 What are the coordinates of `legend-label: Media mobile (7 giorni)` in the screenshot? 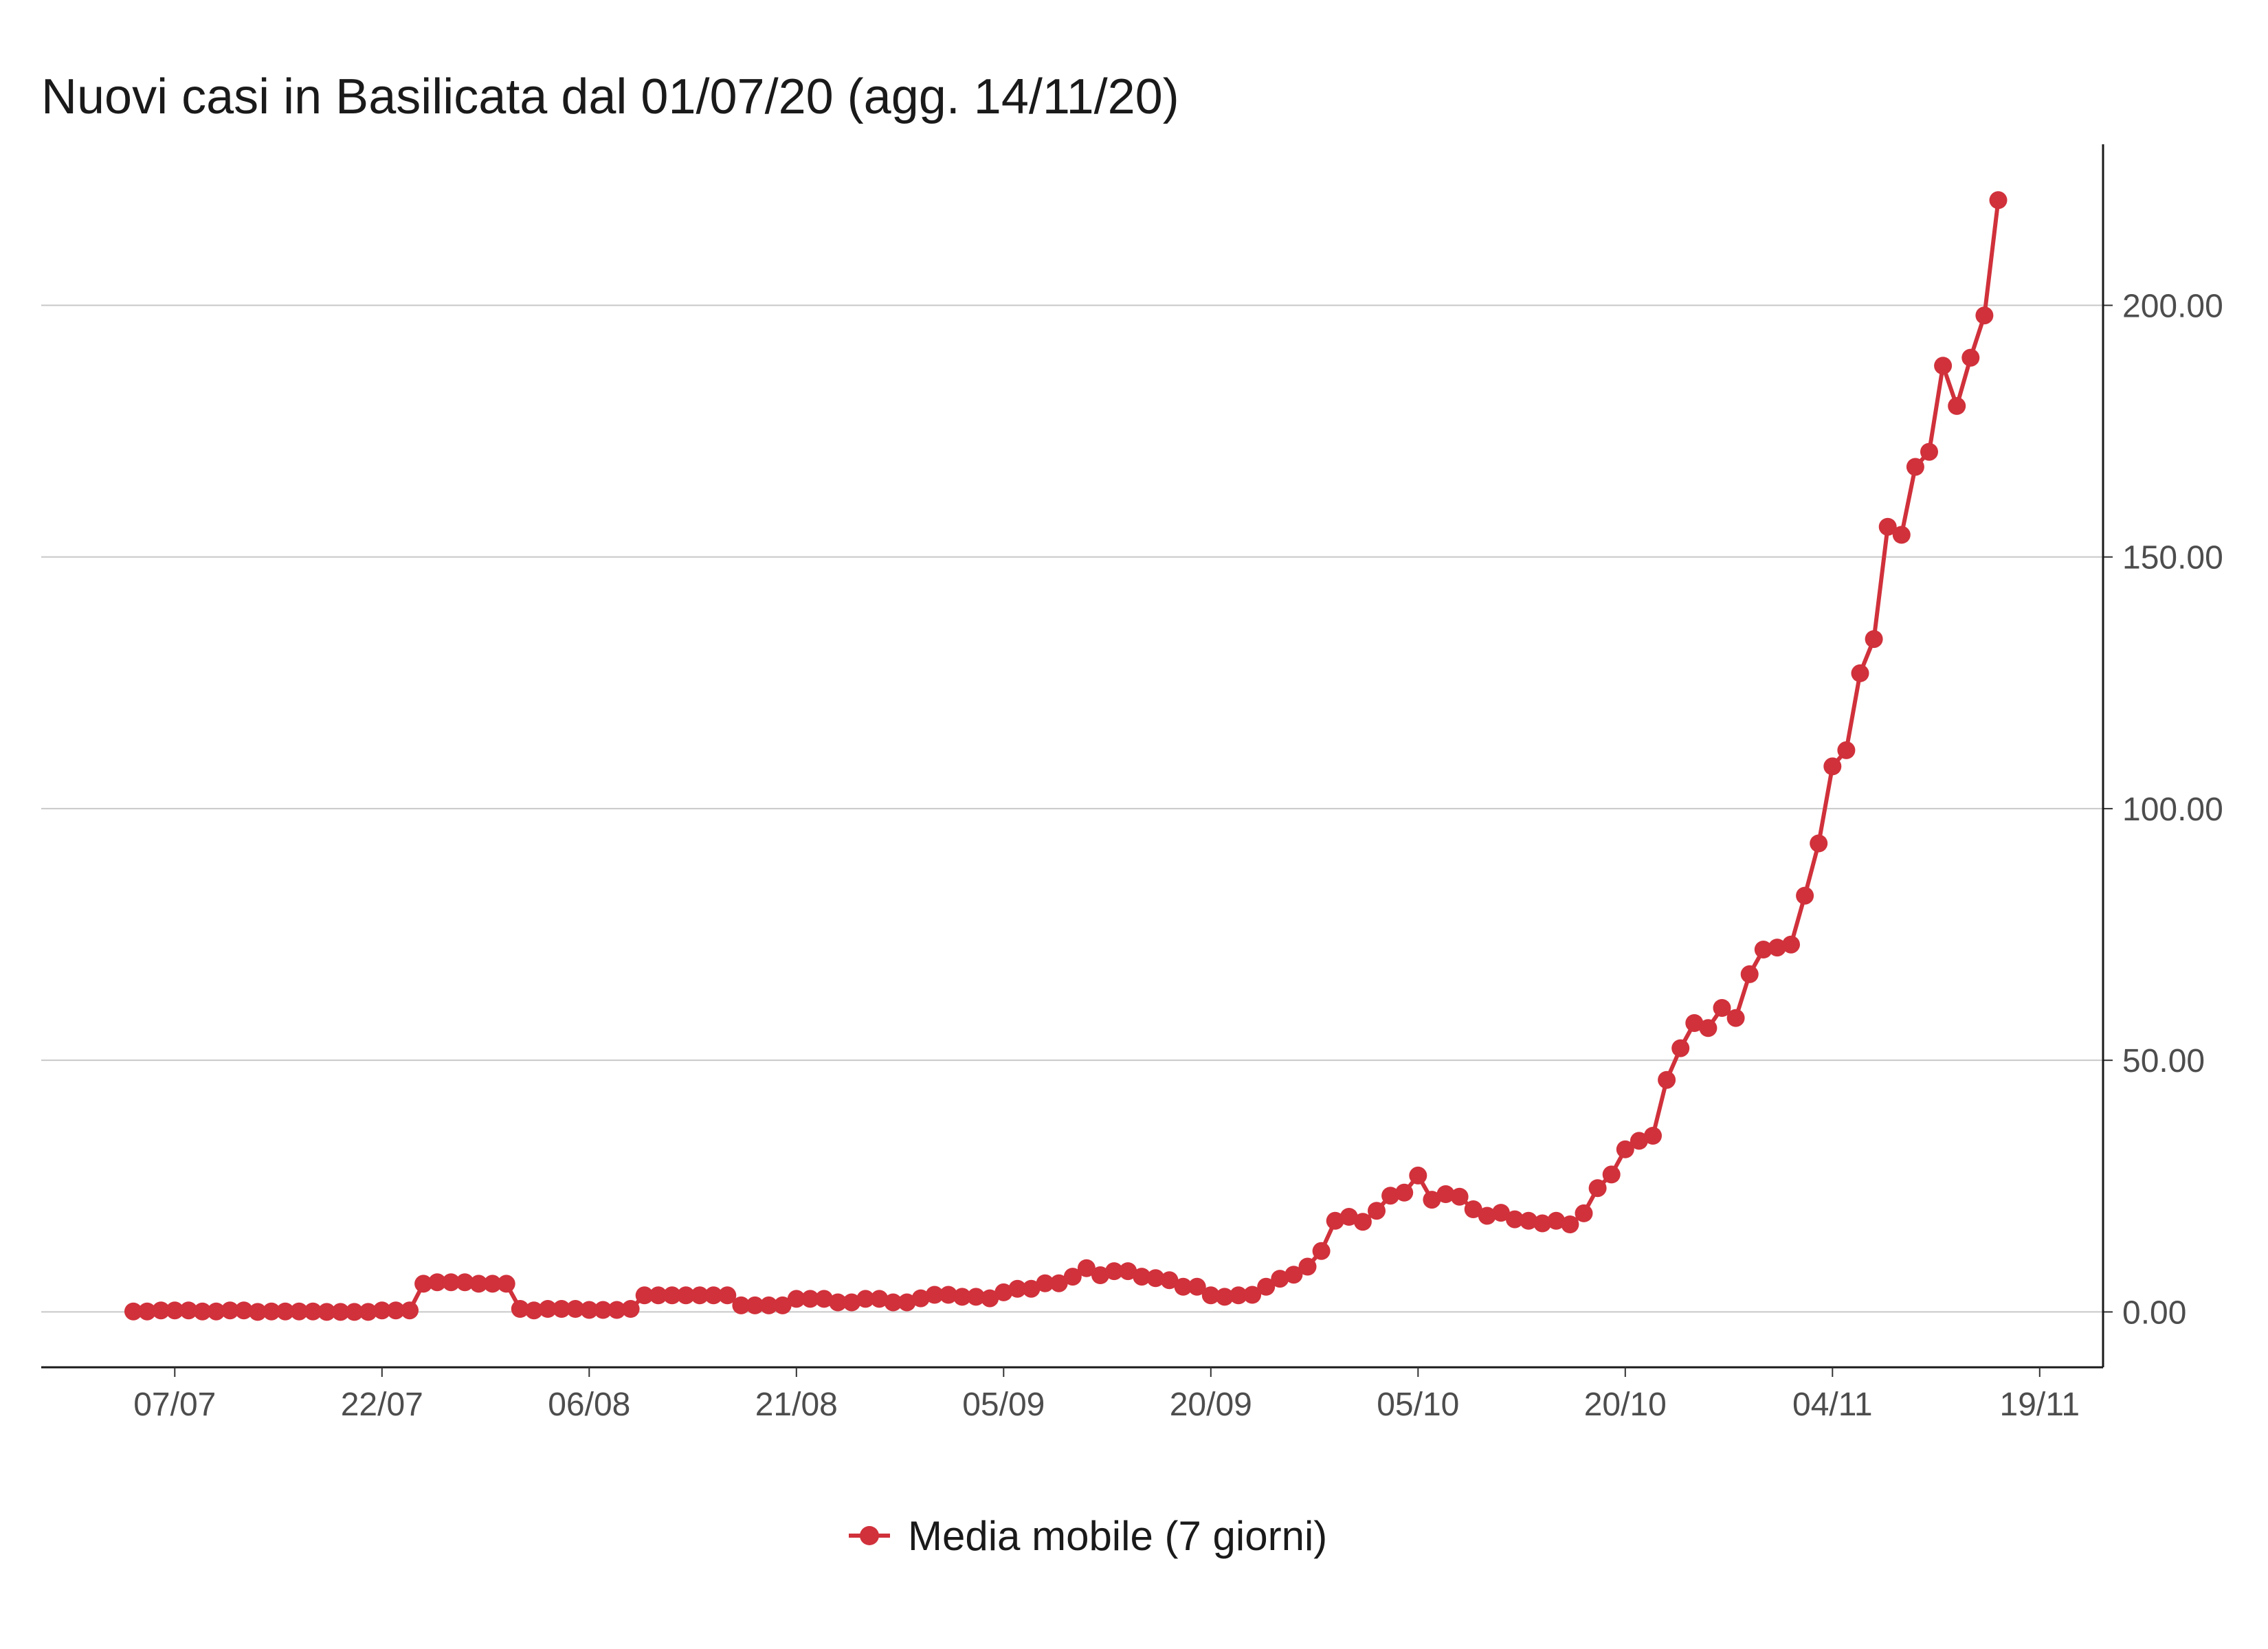 It's located at (1117, 1536).